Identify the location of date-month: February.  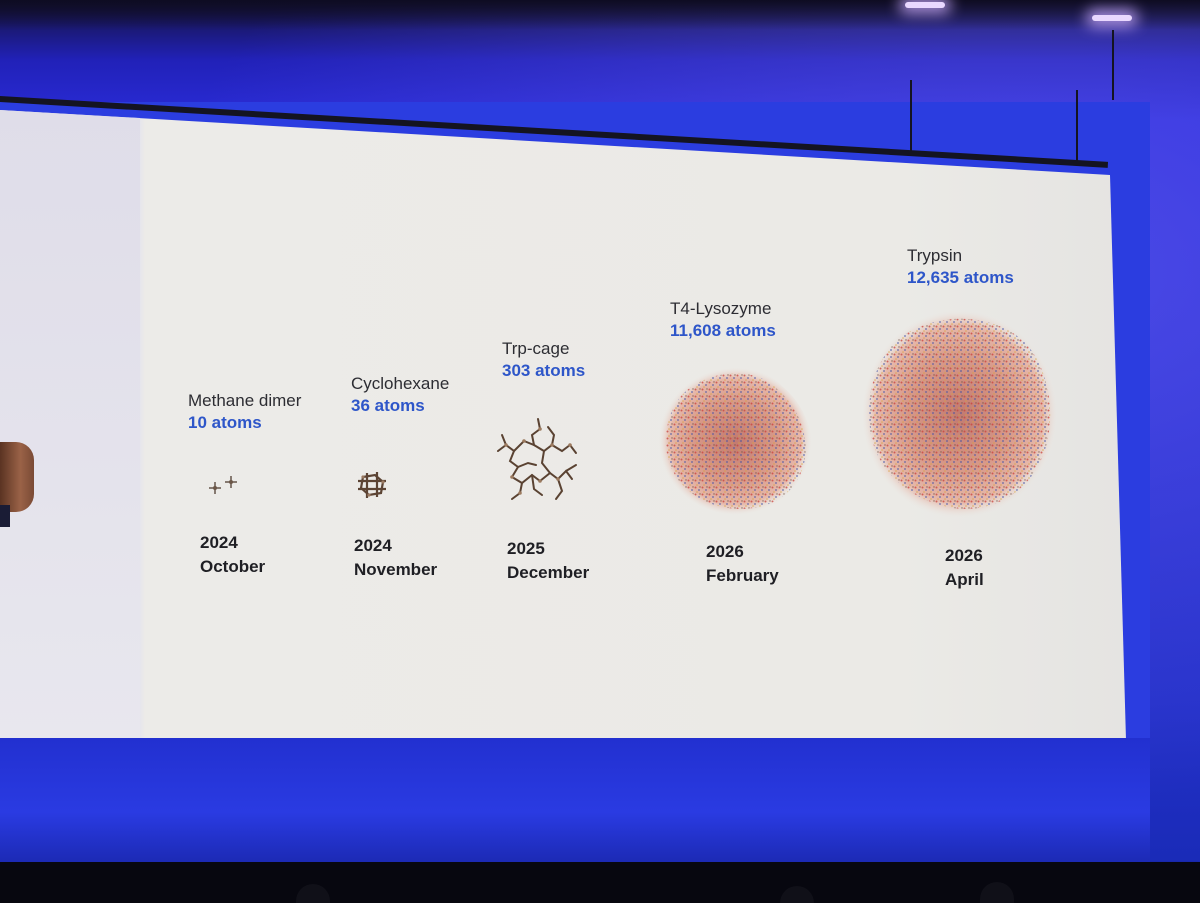
(742, 575).